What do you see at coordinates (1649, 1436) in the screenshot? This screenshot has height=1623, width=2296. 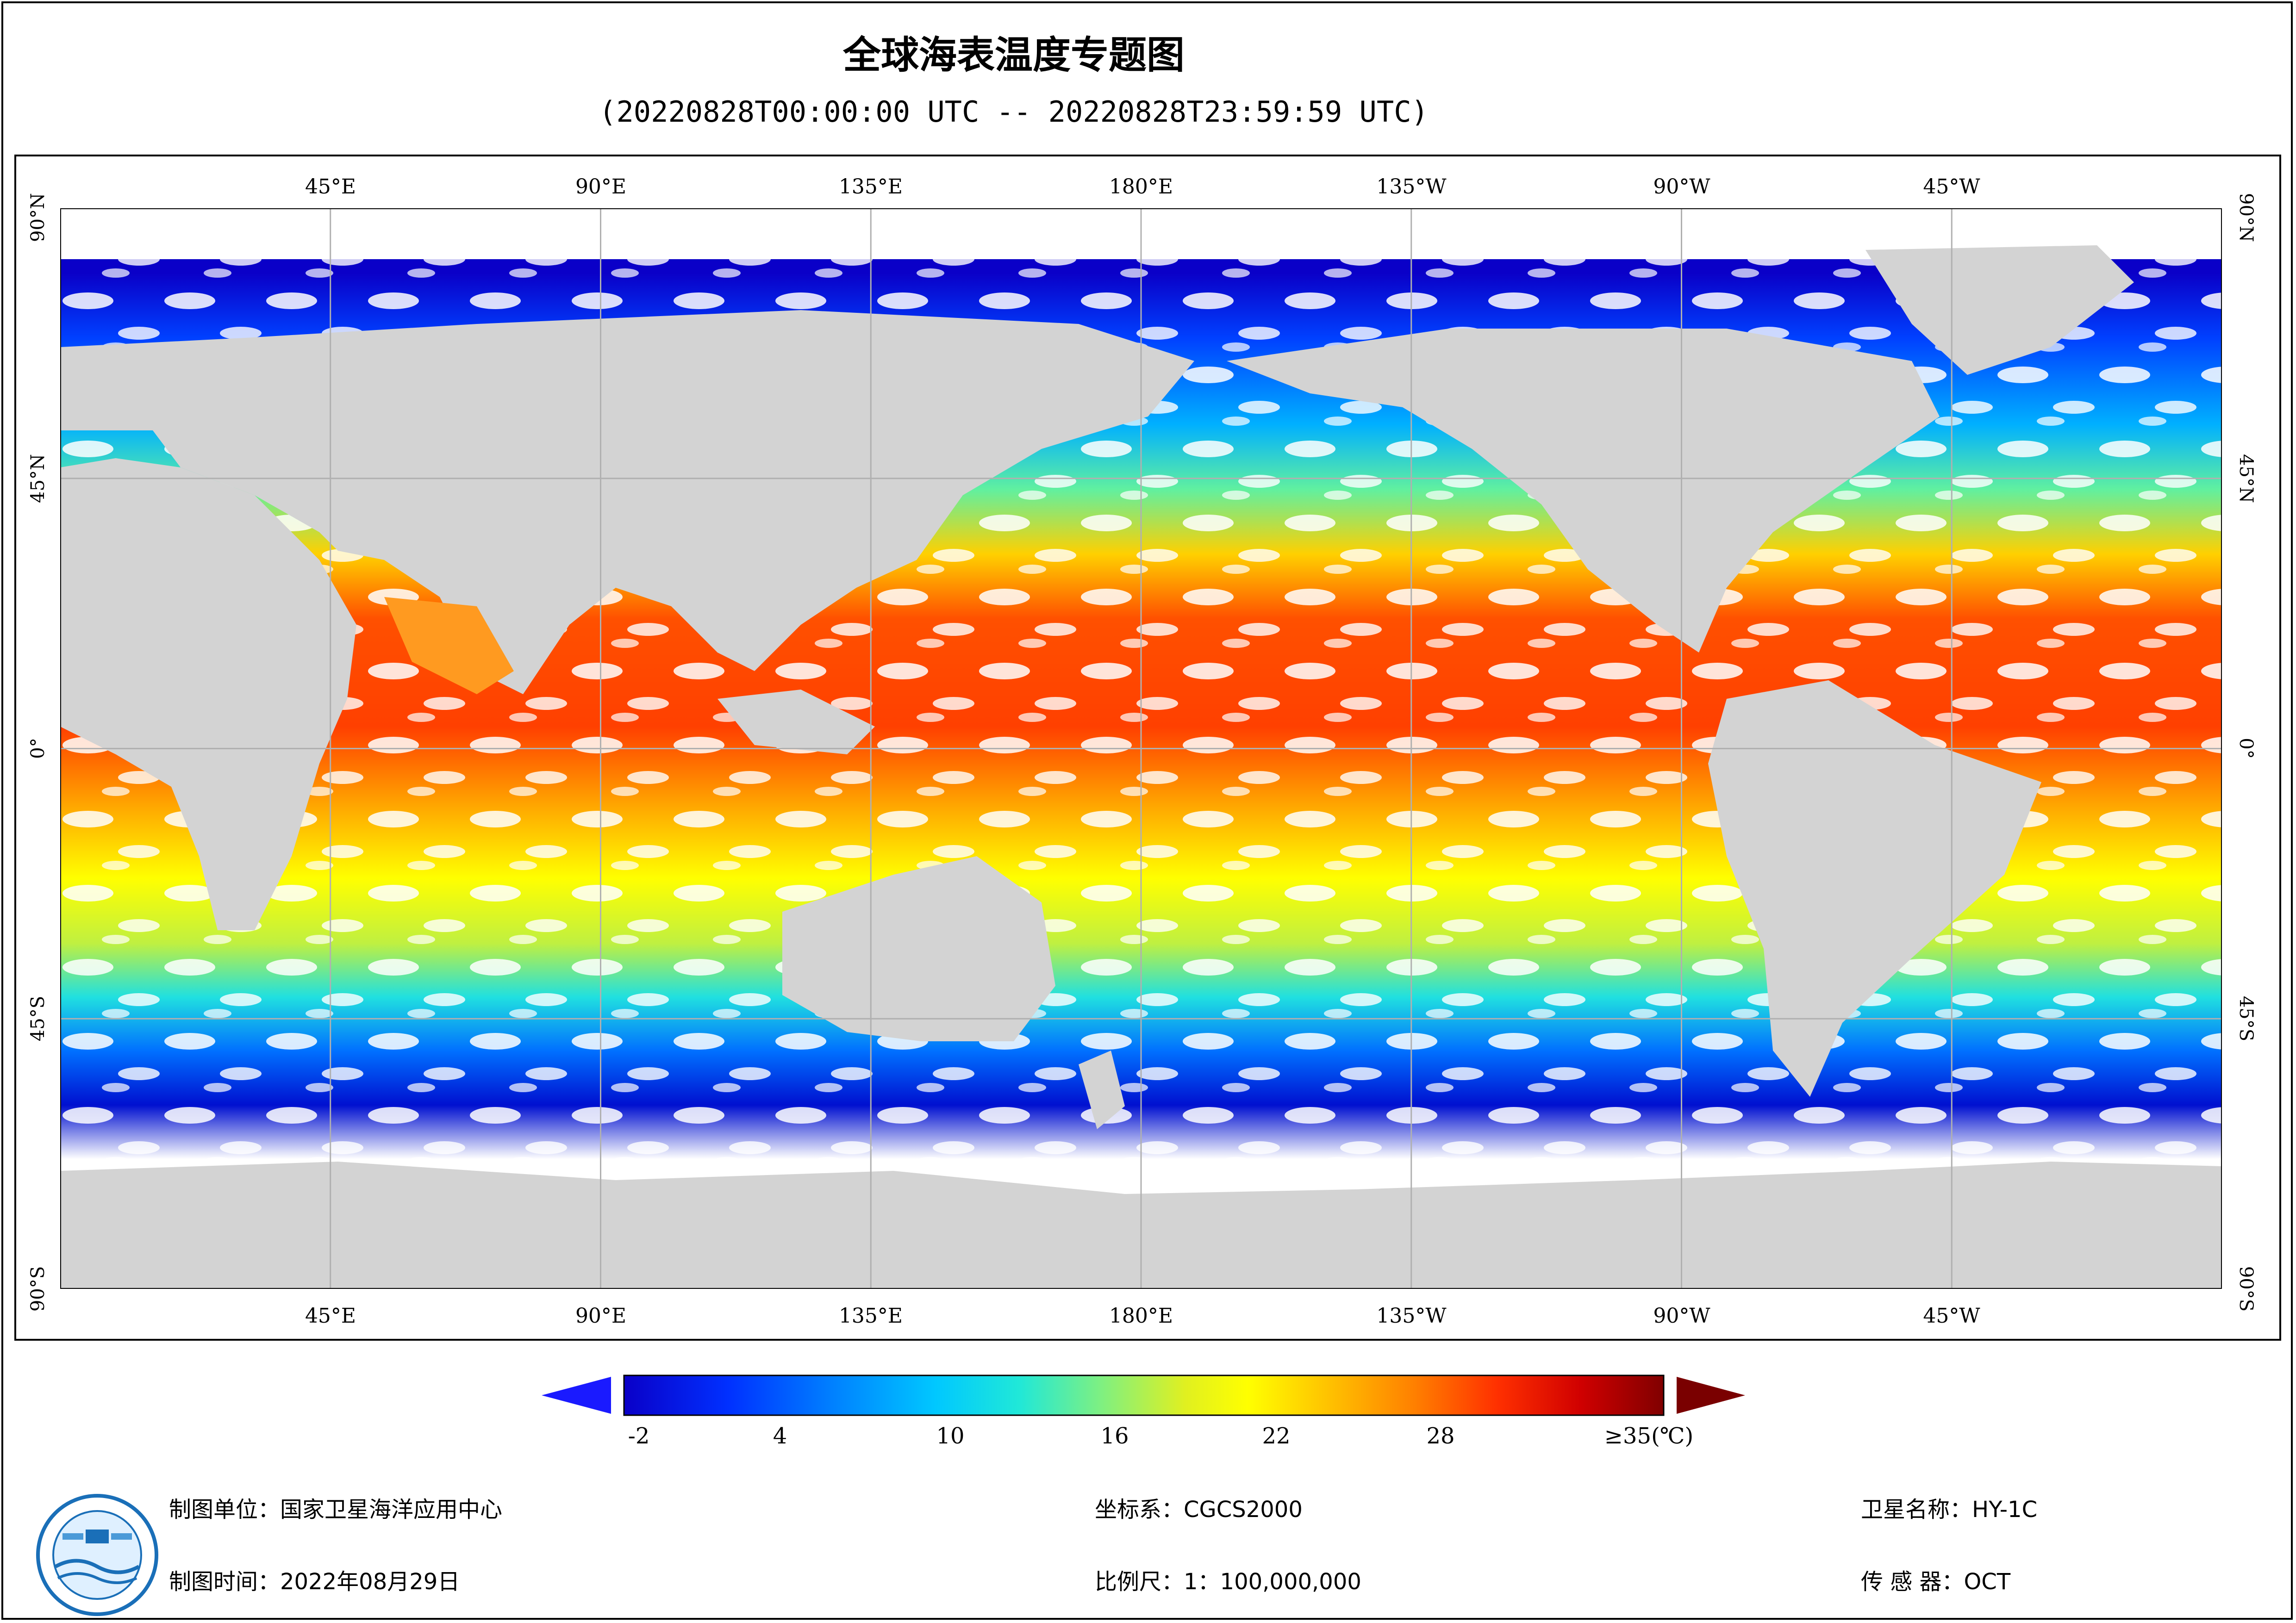 I see `colorbar-tick: ≥35(℃)` at bounding box center [1649, 1436].